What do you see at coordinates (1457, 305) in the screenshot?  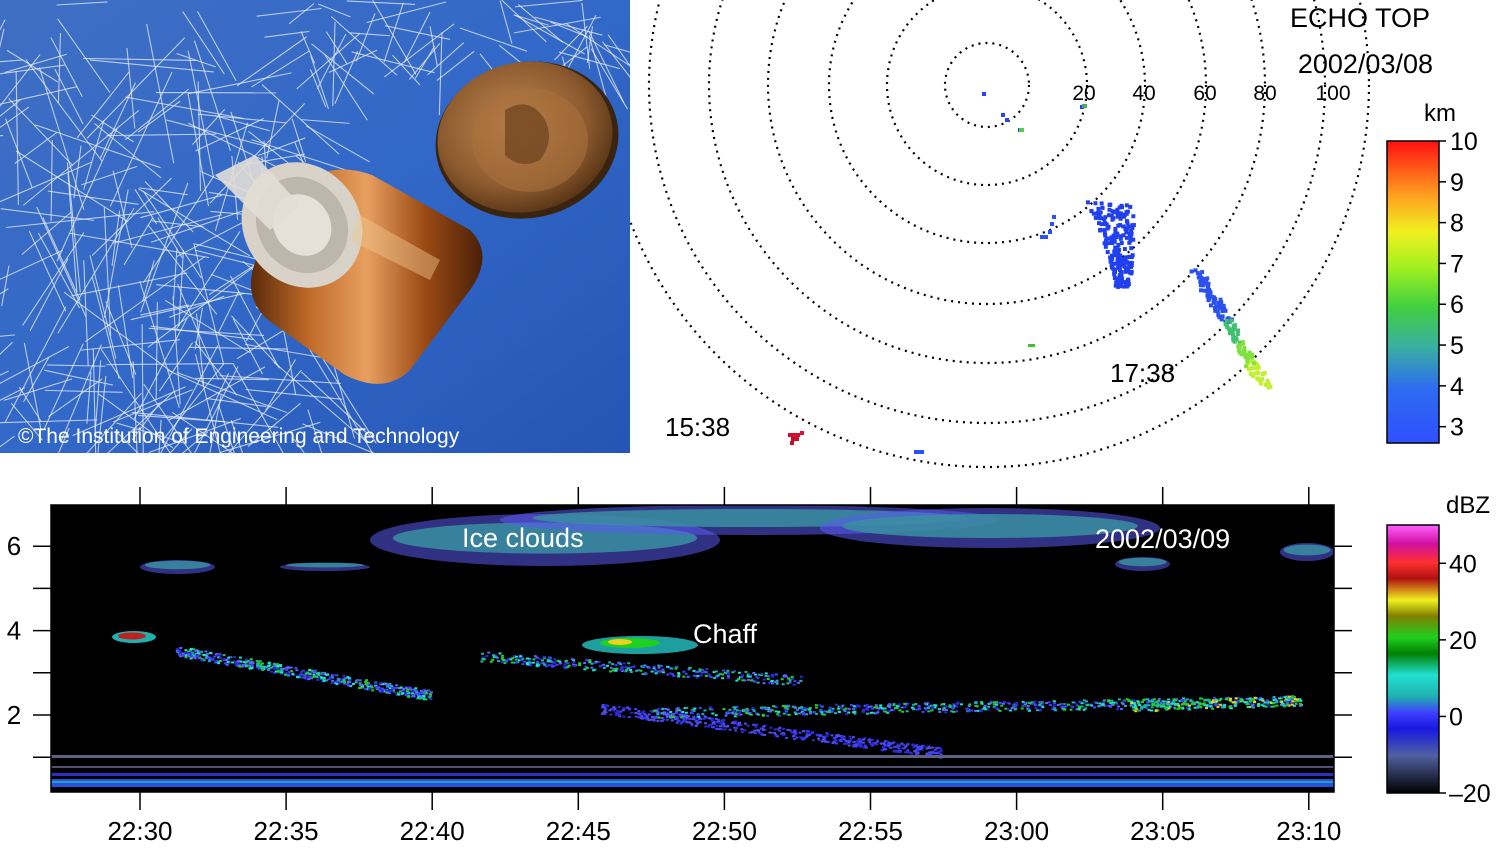 I see `km-tick-6: 6` at bounding box center [1457, 305].